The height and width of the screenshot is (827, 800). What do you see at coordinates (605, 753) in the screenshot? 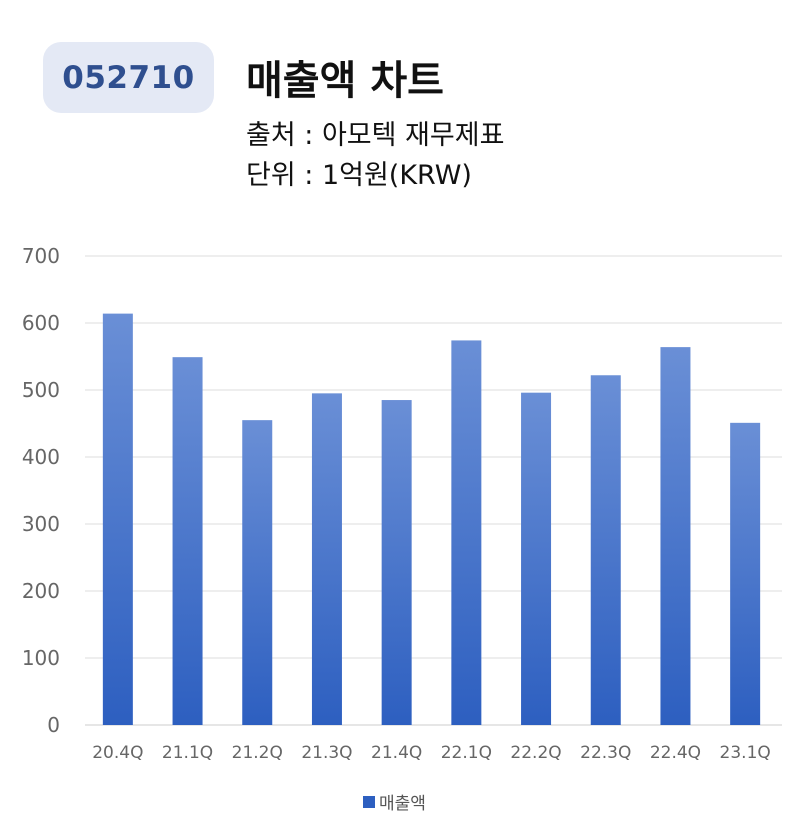
I see `x-tick-label: 22.3Q` at bounding box center [605, 753].